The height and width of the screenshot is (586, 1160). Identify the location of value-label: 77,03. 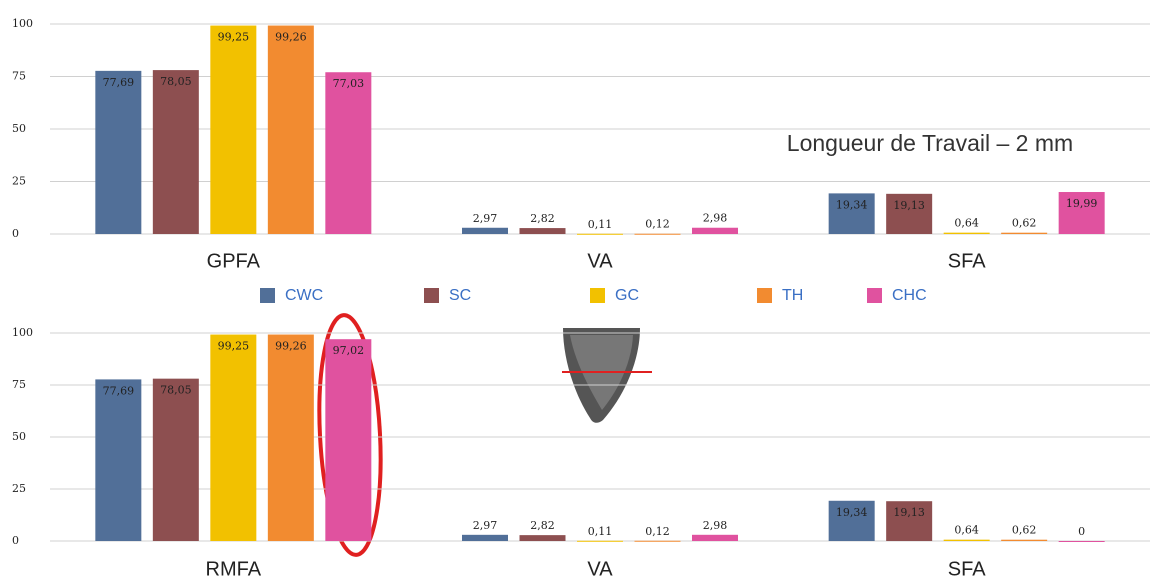
(349, 83).